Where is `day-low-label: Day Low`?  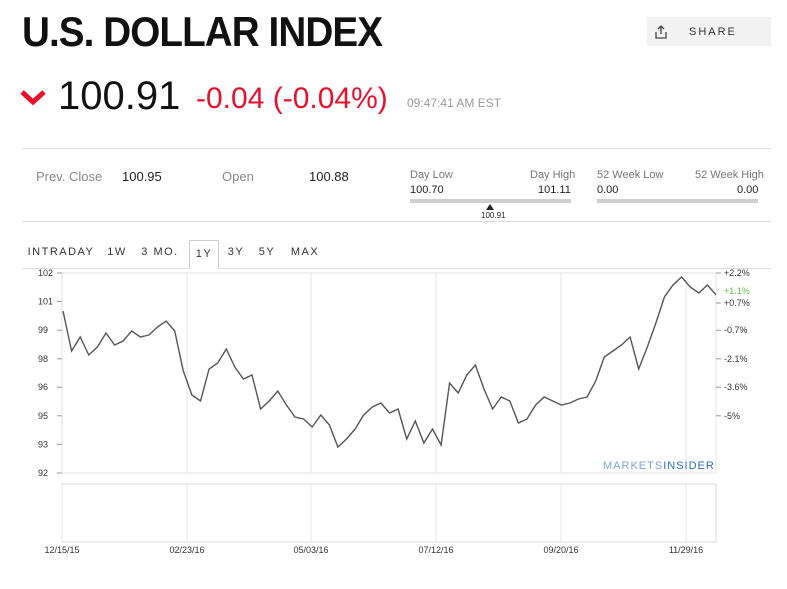 day-low-label: Day Low is located at coordinates (431, 175).